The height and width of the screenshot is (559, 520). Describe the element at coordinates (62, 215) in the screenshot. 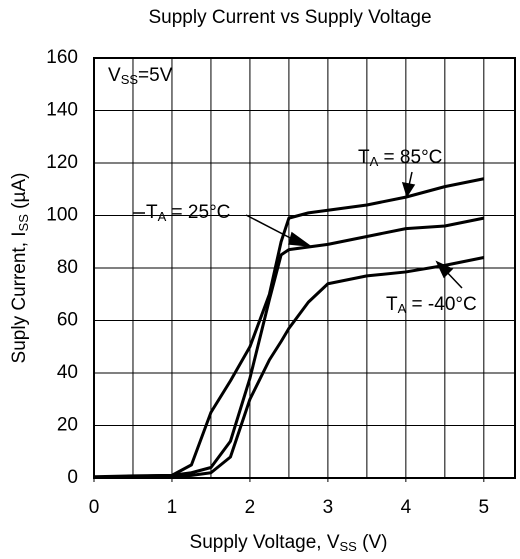

I see `y-tick-label: 100` at that location.